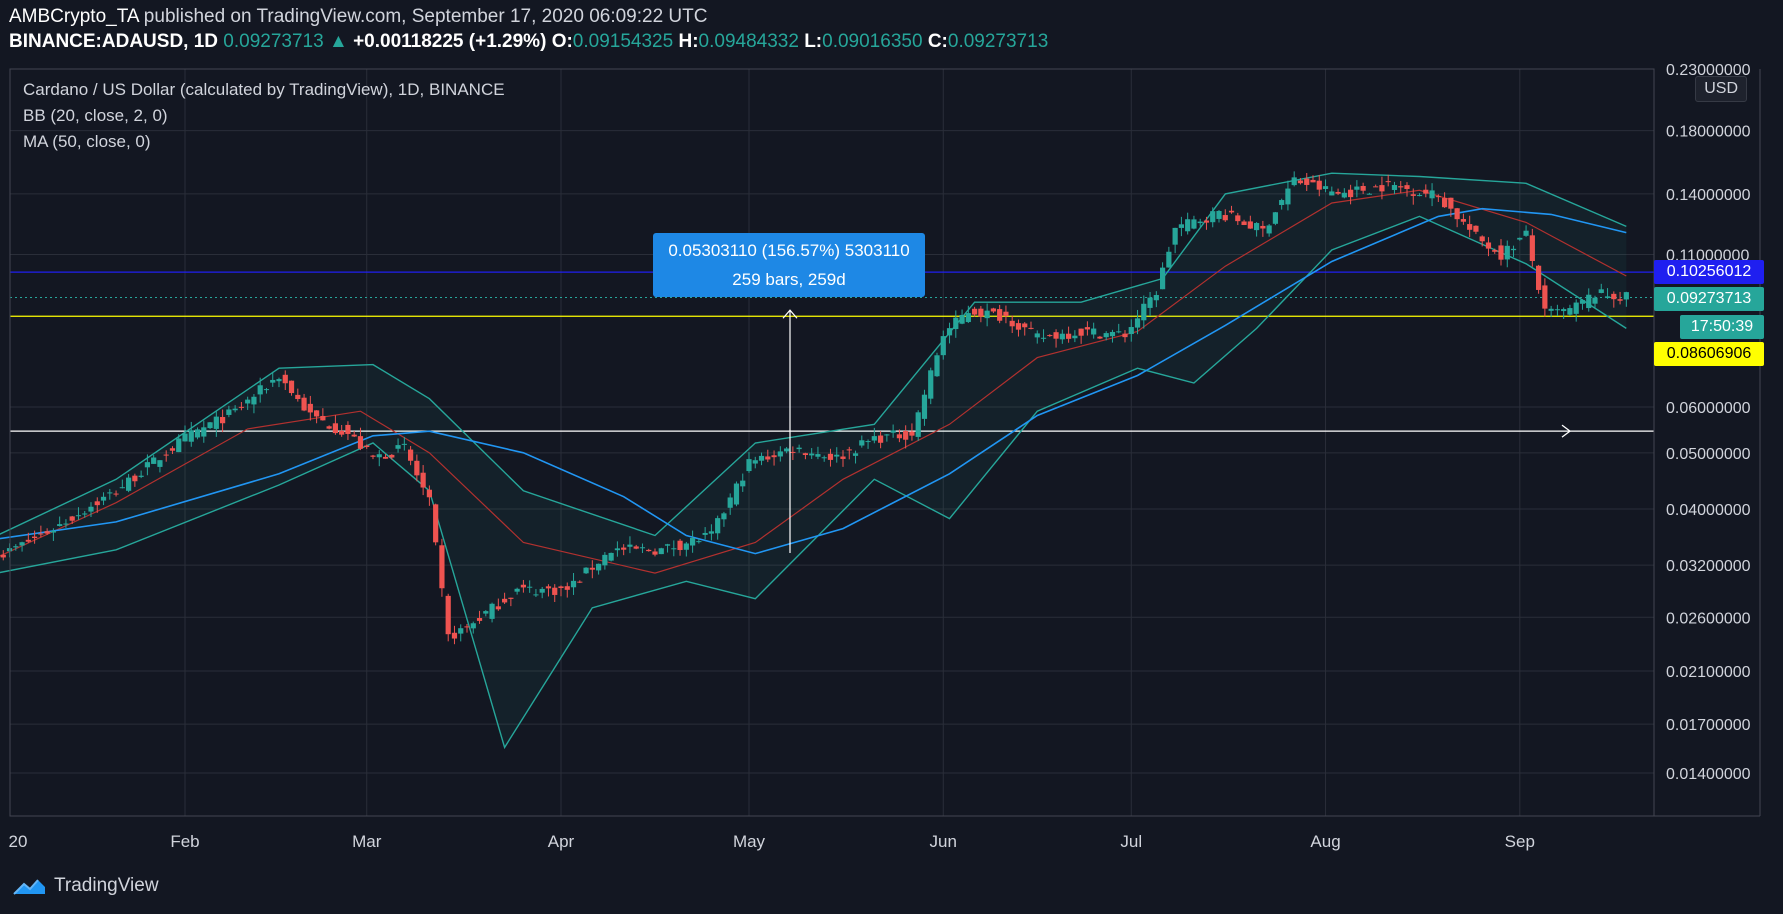 This screenshot has width=1783, height=914. Describe the element at coordinates (943, 841) in the screenshot. I see `x-tick-label: Jun` at that location.